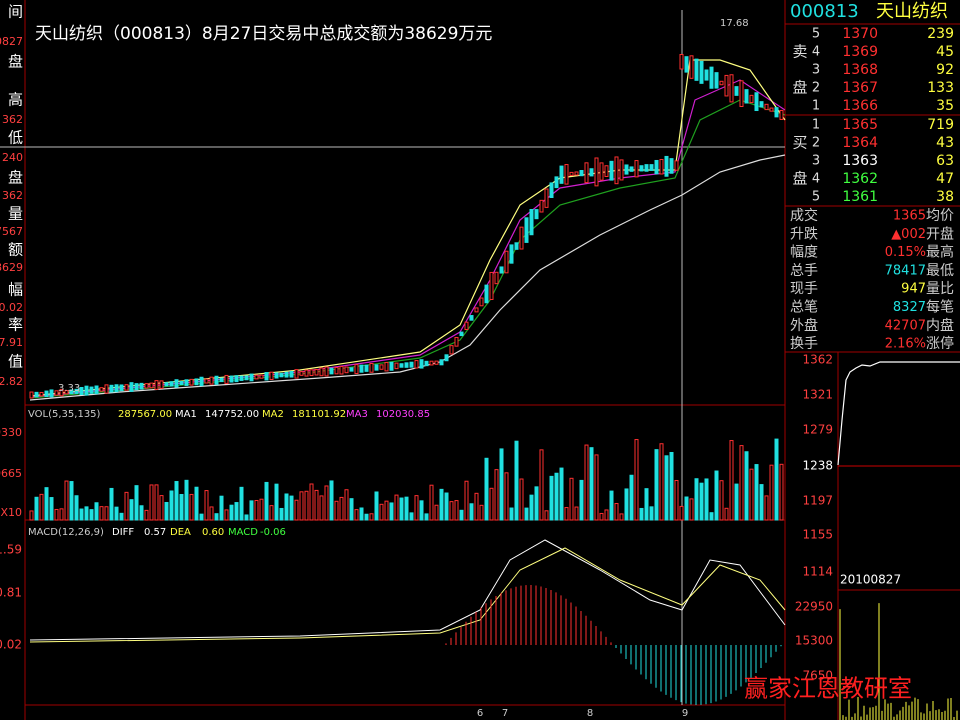 This screenshot has height=720, width=960. Describe the element at coordinates (403, 414) in the screenshot. I see `label: 102030.85` at that location.